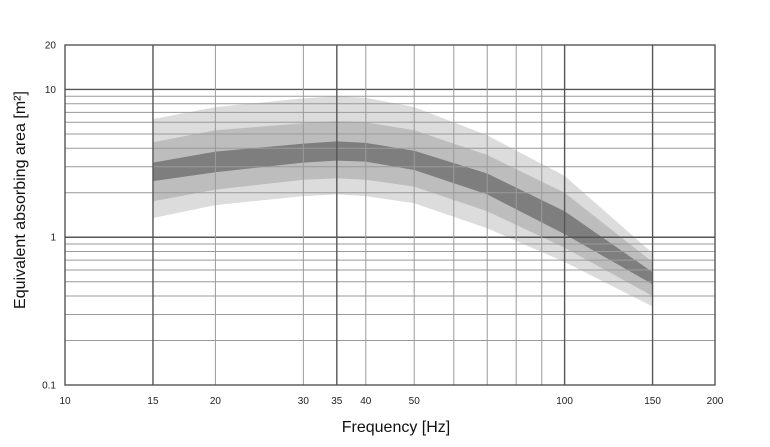  I want to click on x-tick-label: 10, so click(65, 401).